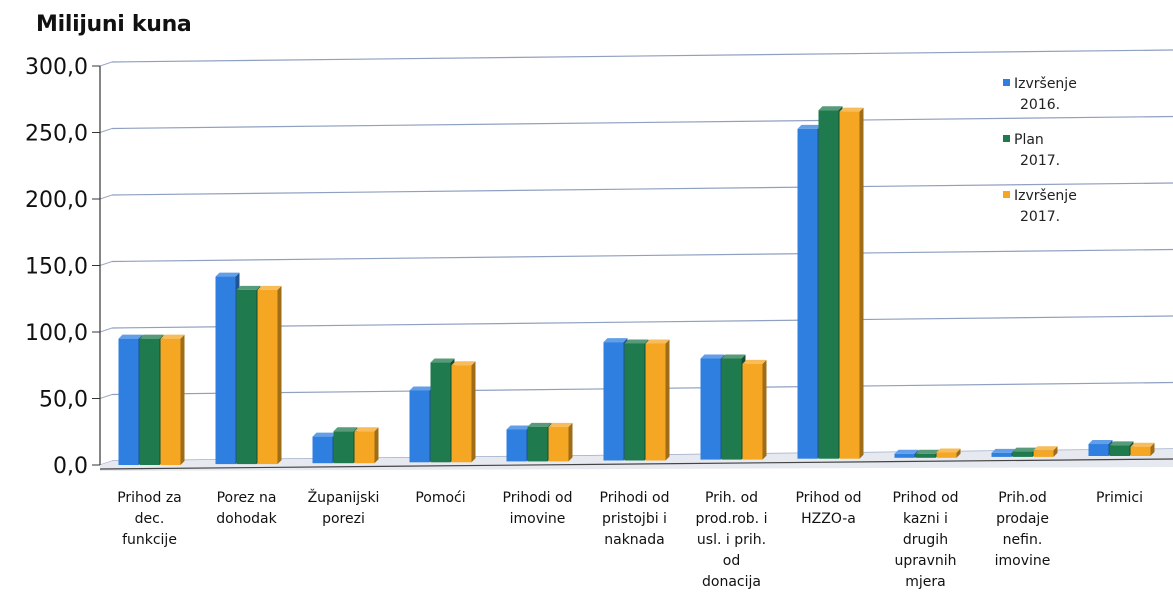 The width and height of the screenshot is (1173, 598). Describe the element at coordinates (1040, 105) in the screenshot. I see `legend-entry: 2016.` at that location.